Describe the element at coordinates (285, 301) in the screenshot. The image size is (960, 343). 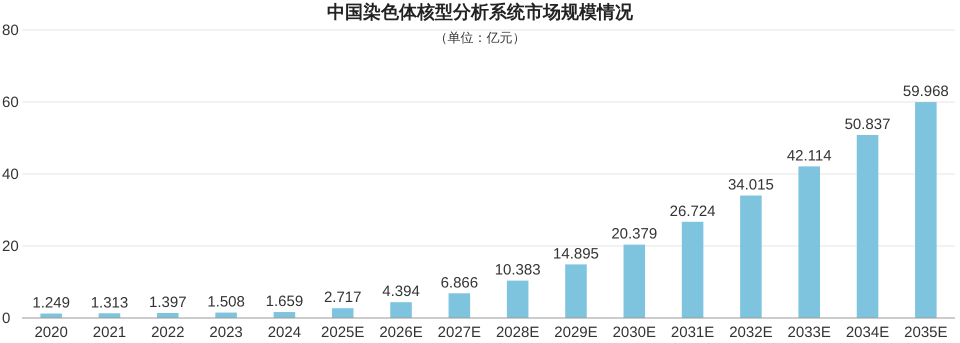
I see `data-label: 1.659` at that location.